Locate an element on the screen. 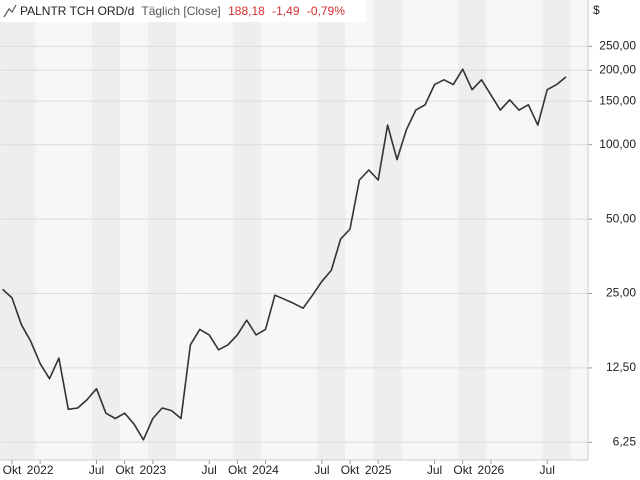 The width and height of the screenshot is (640, 480). y-tick-label: 200,00 is located at coordinates (617, 69).